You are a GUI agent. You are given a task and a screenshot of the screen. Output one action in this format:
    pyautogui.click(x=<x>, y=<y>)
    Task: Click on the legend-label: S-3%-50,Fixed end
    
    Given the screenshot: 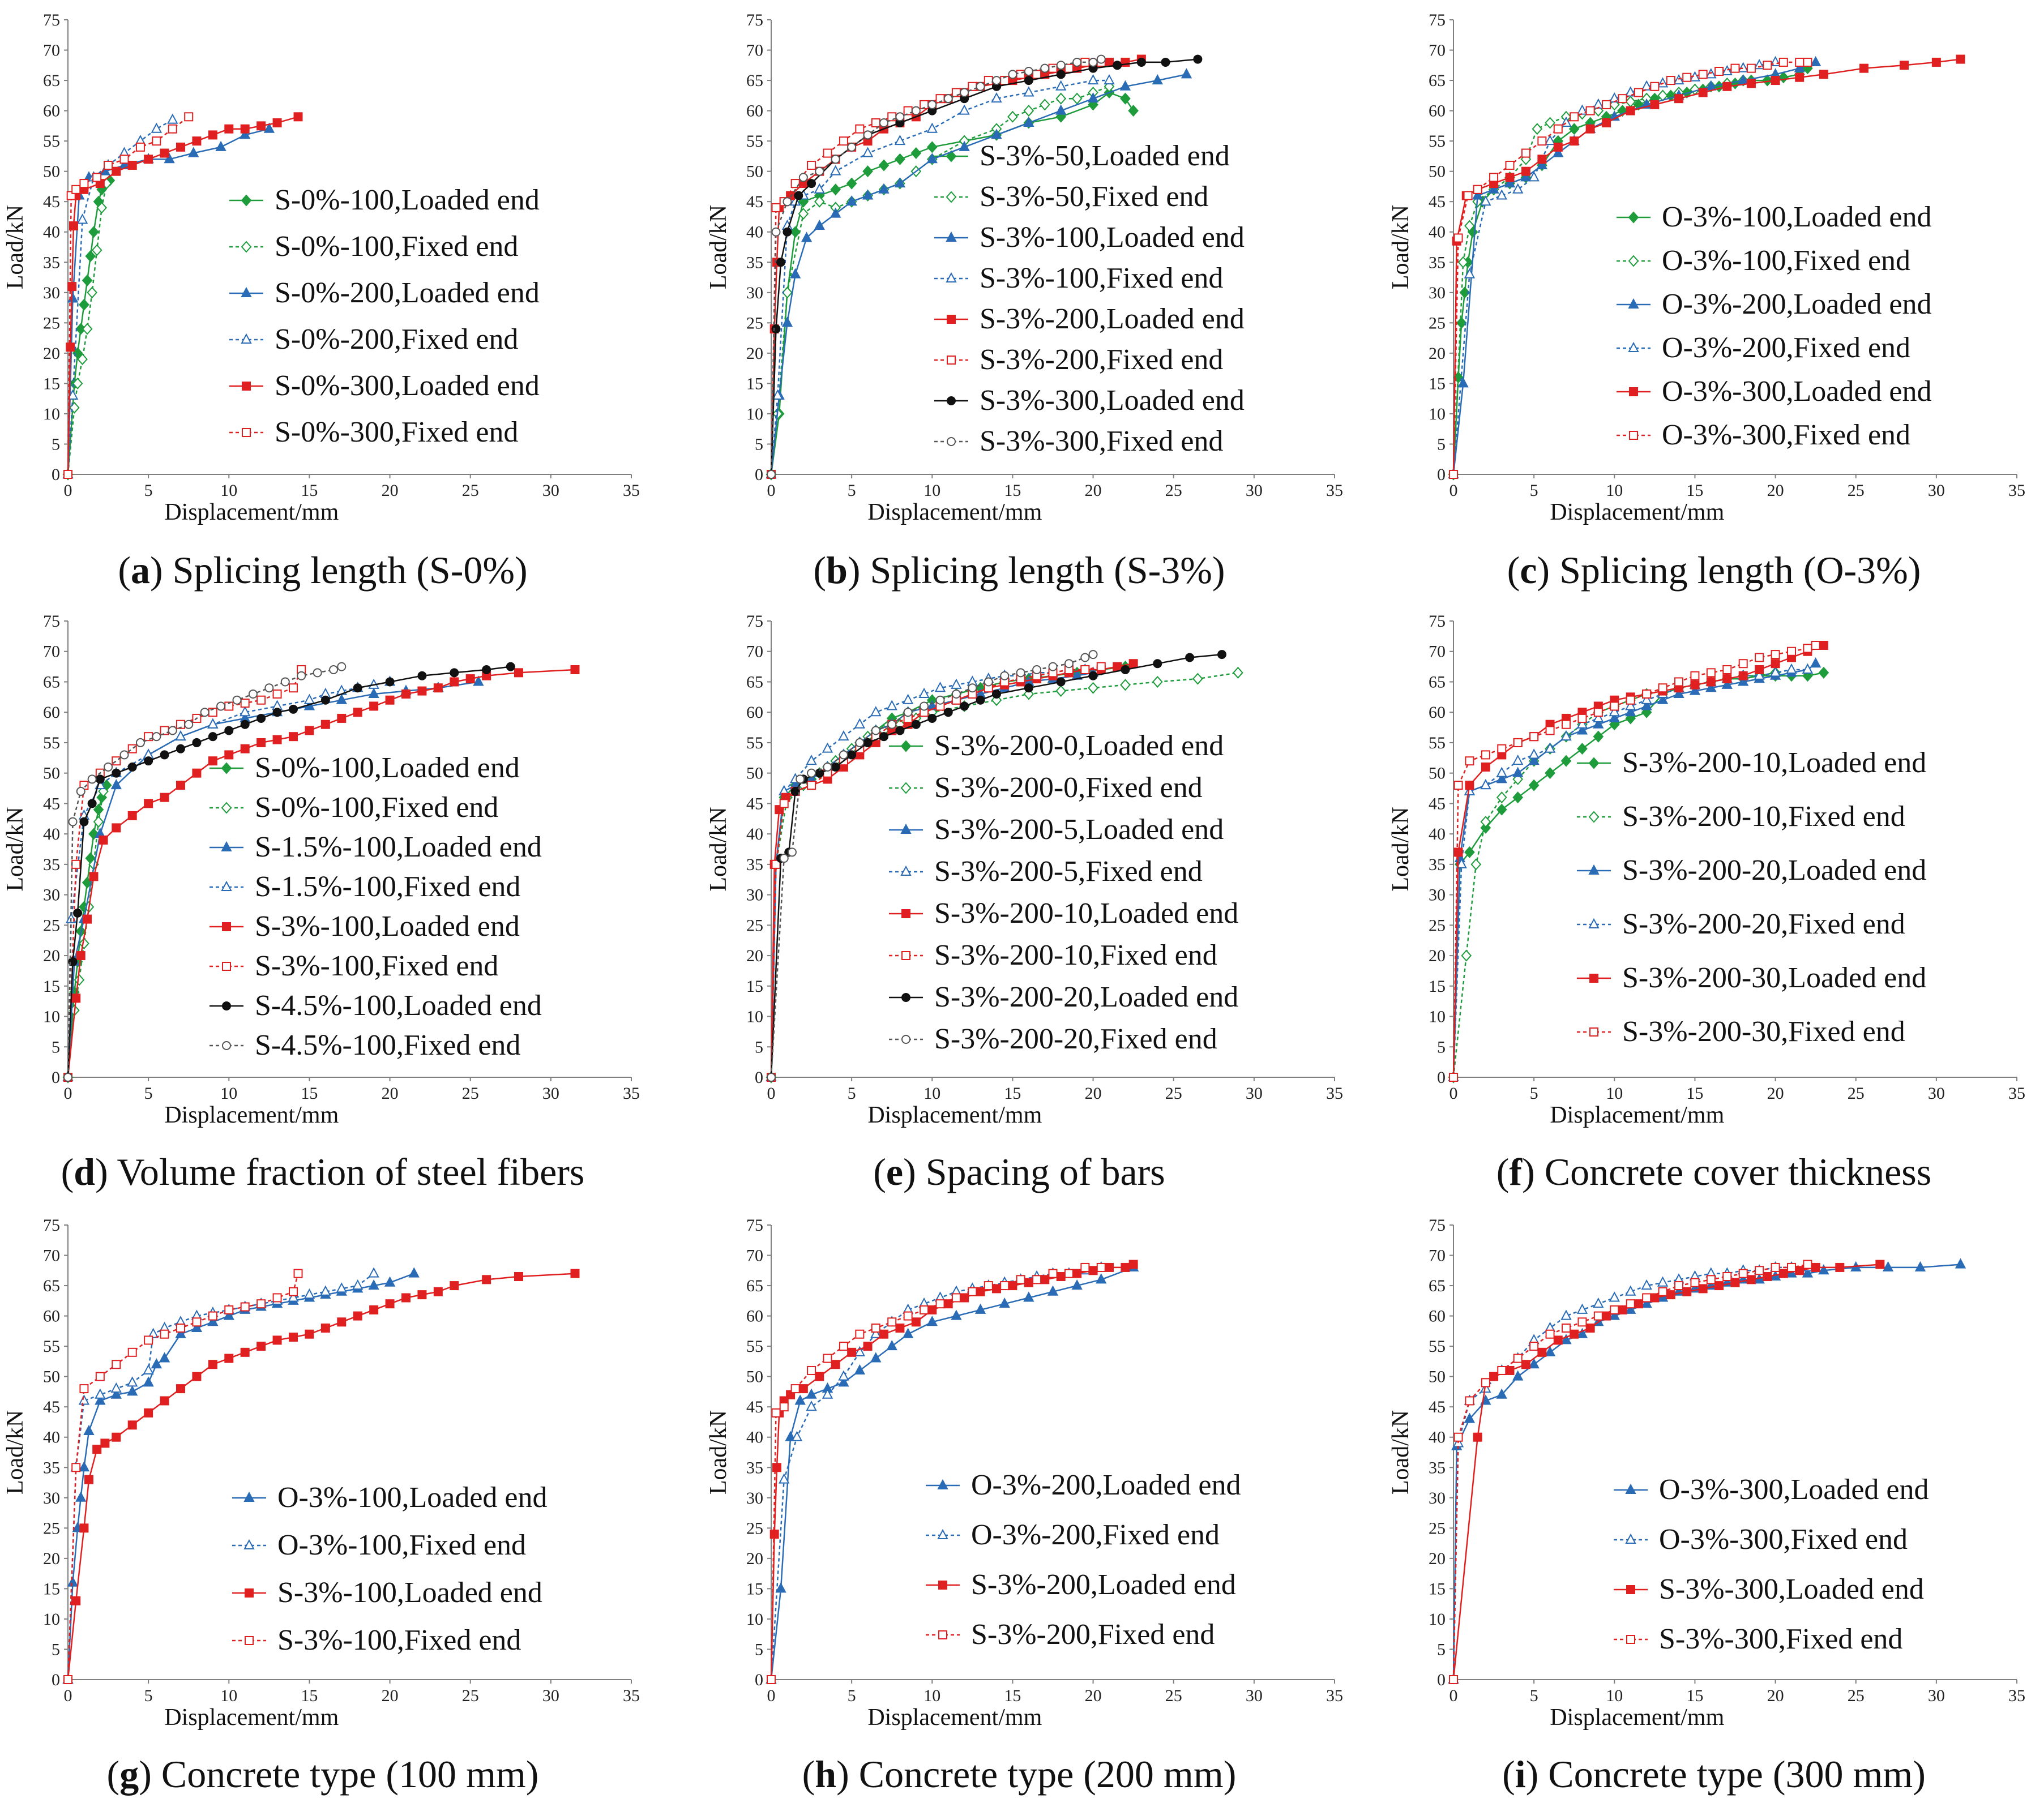 What is the action you would take?
    pyautogui.click(x=1094, y=197)
    